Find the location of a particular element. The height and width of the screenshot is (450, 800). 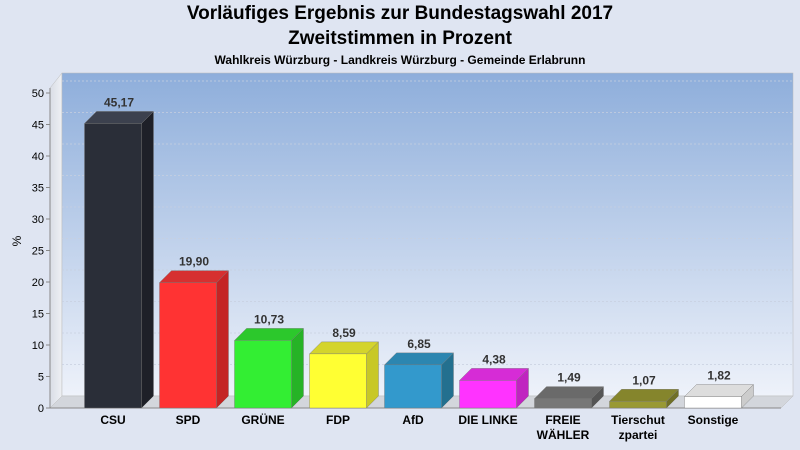

y-tick-label: 40 is located at coordinates (38, 157).